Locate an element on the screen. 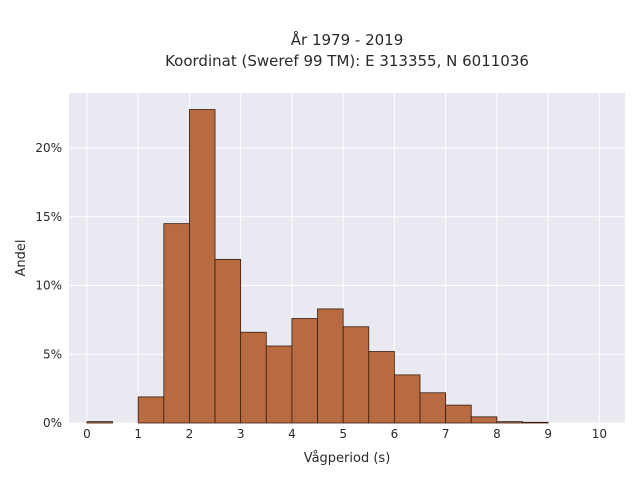  y-tick-label-3: 15% is located at coordinates (48, 217).